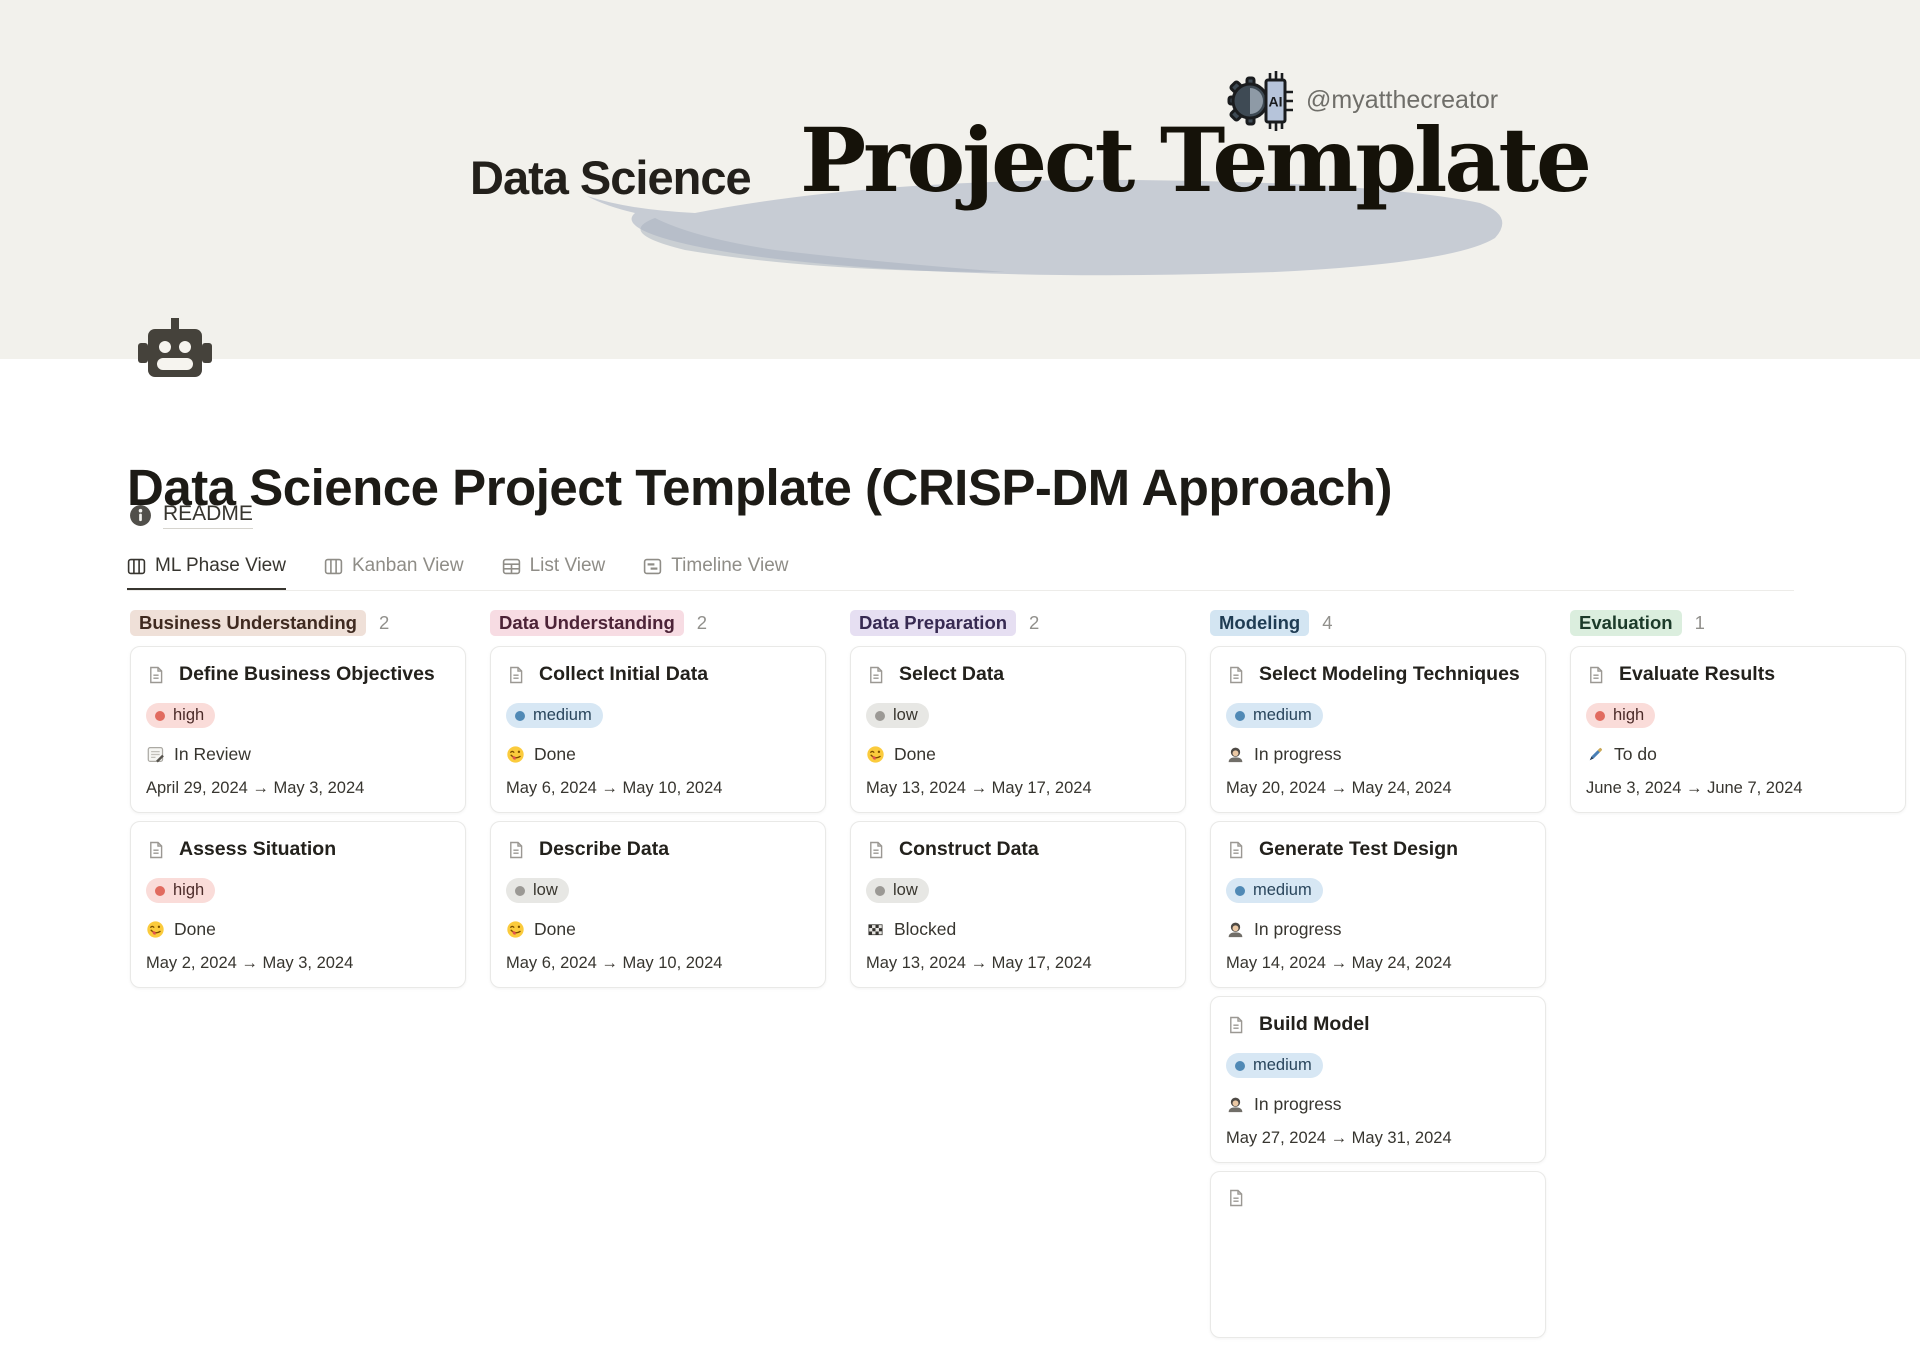  What do you see at coordinates (1738, 754) in the screenshot?
I see `status-row: To do` at bounding box center [1738, 754].